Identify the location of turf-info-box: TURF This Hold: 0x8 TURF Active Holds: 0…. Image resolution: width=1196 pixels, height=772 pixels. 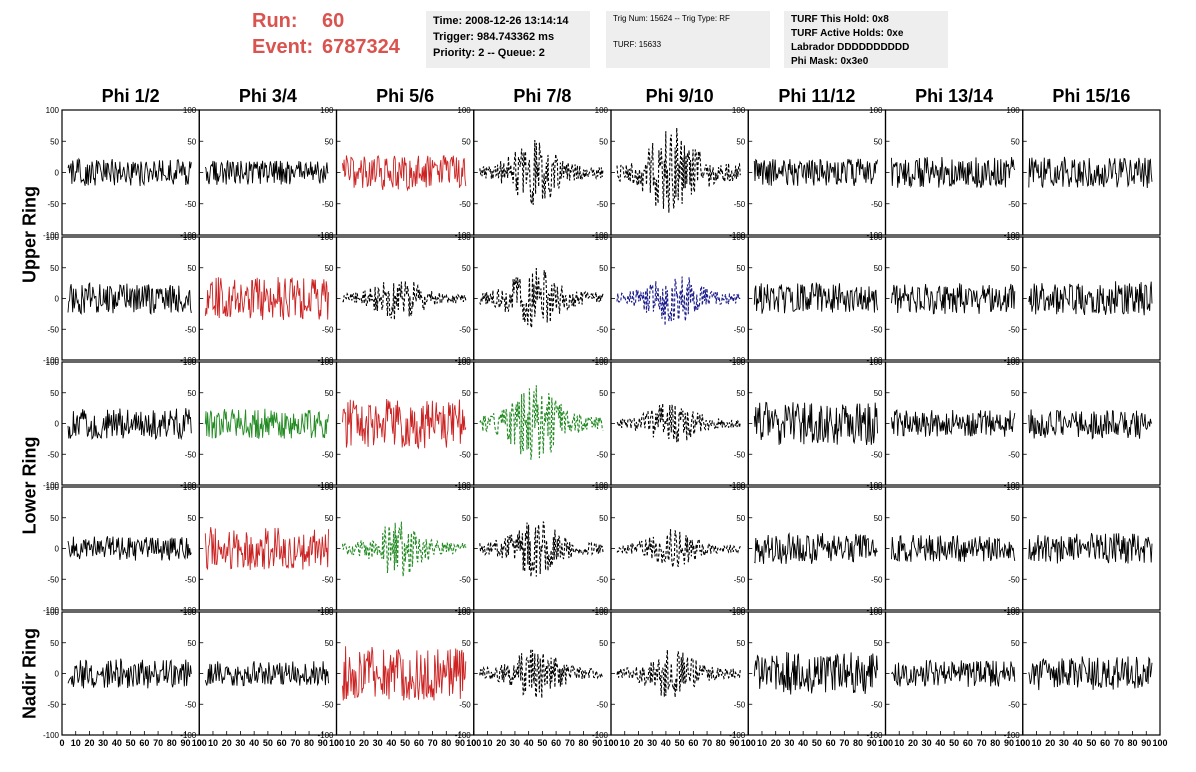
(866, 39).